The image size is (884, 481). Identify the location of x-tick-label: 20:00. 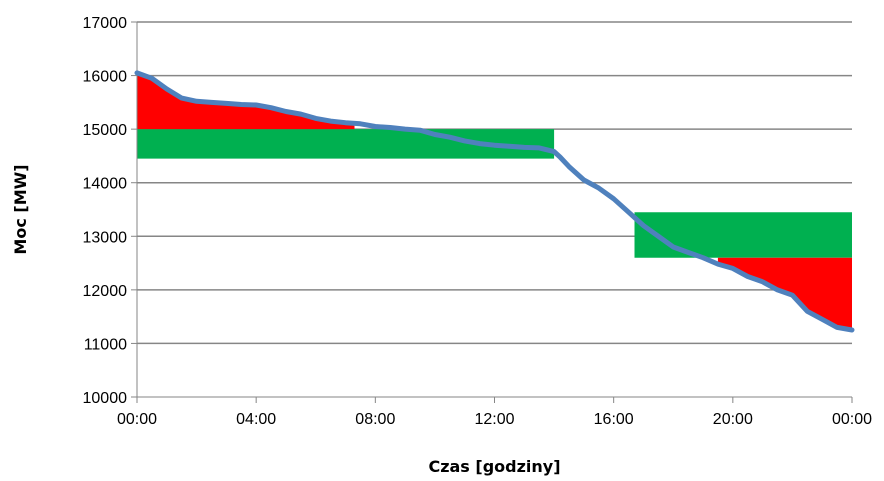
(733, 419).